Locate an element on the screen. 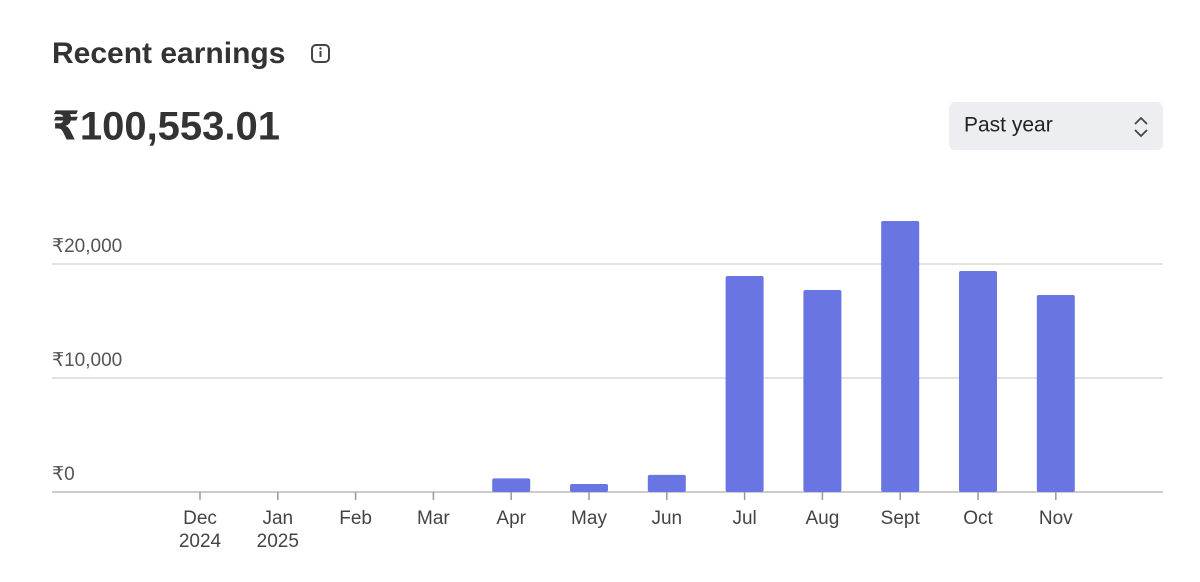  range-select-label: Past year is located at coordinates (1008, 125).